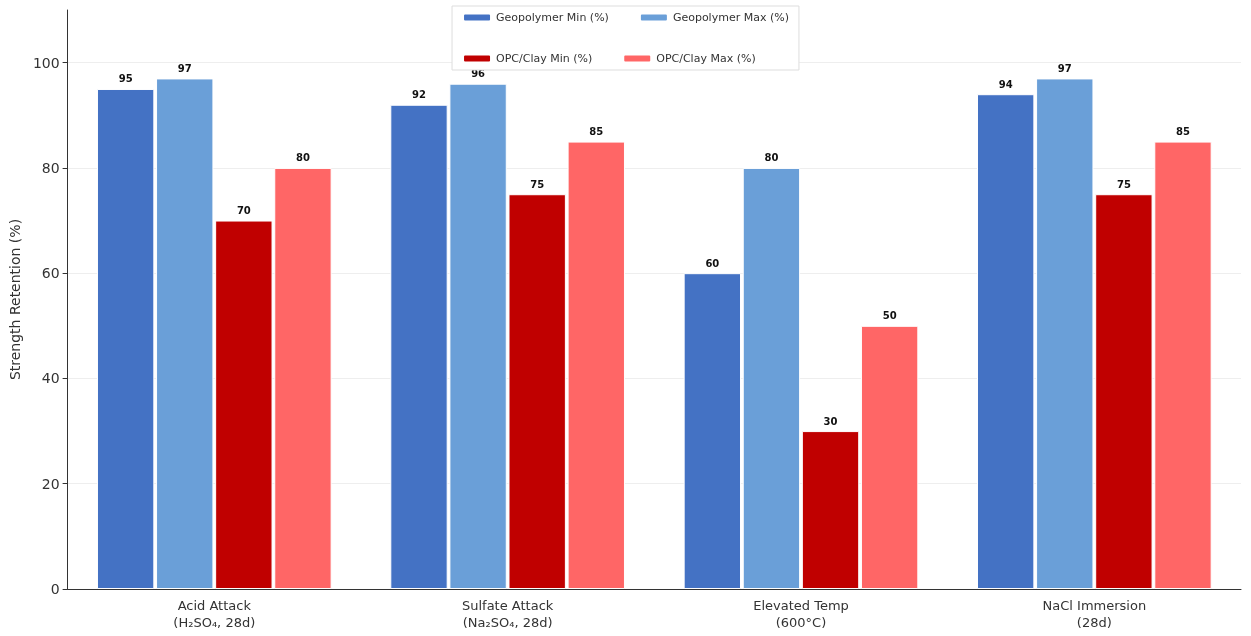 The width and height of the screenshot is (1251, 636). What do you see at coordinates (125, 79) in the screenshot?
I see `data-label: 95` at bounding box center [125, 79].